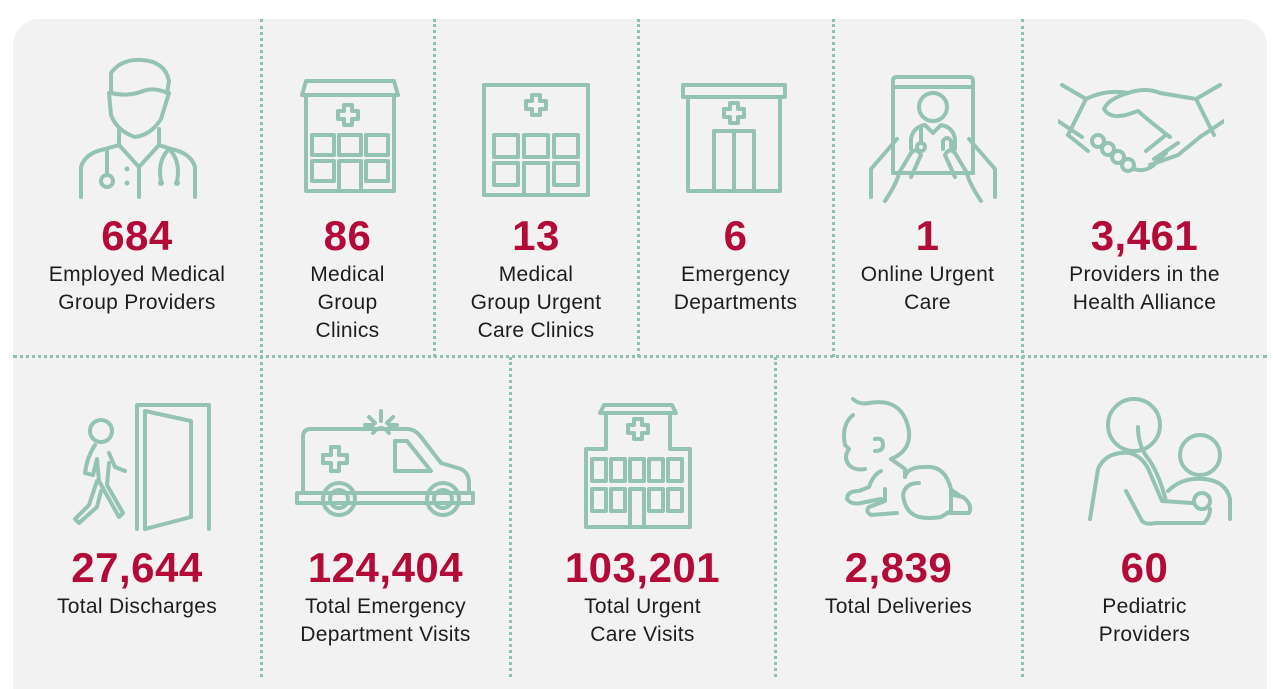  Describe the element at coordinates (1144, 188) in the screenshot. I see `stat-health-alliance-providers: 3,461 Providers in the Health Alliance` at that location.